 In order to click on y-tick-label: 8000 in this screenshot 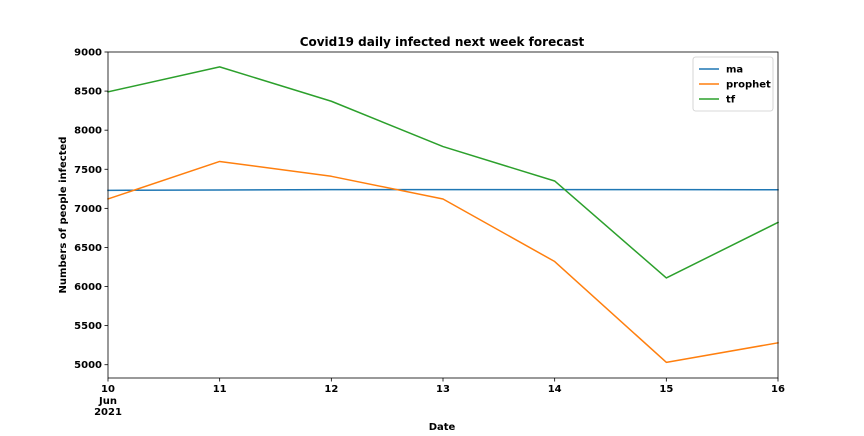, I will do `click(88, 131)`.